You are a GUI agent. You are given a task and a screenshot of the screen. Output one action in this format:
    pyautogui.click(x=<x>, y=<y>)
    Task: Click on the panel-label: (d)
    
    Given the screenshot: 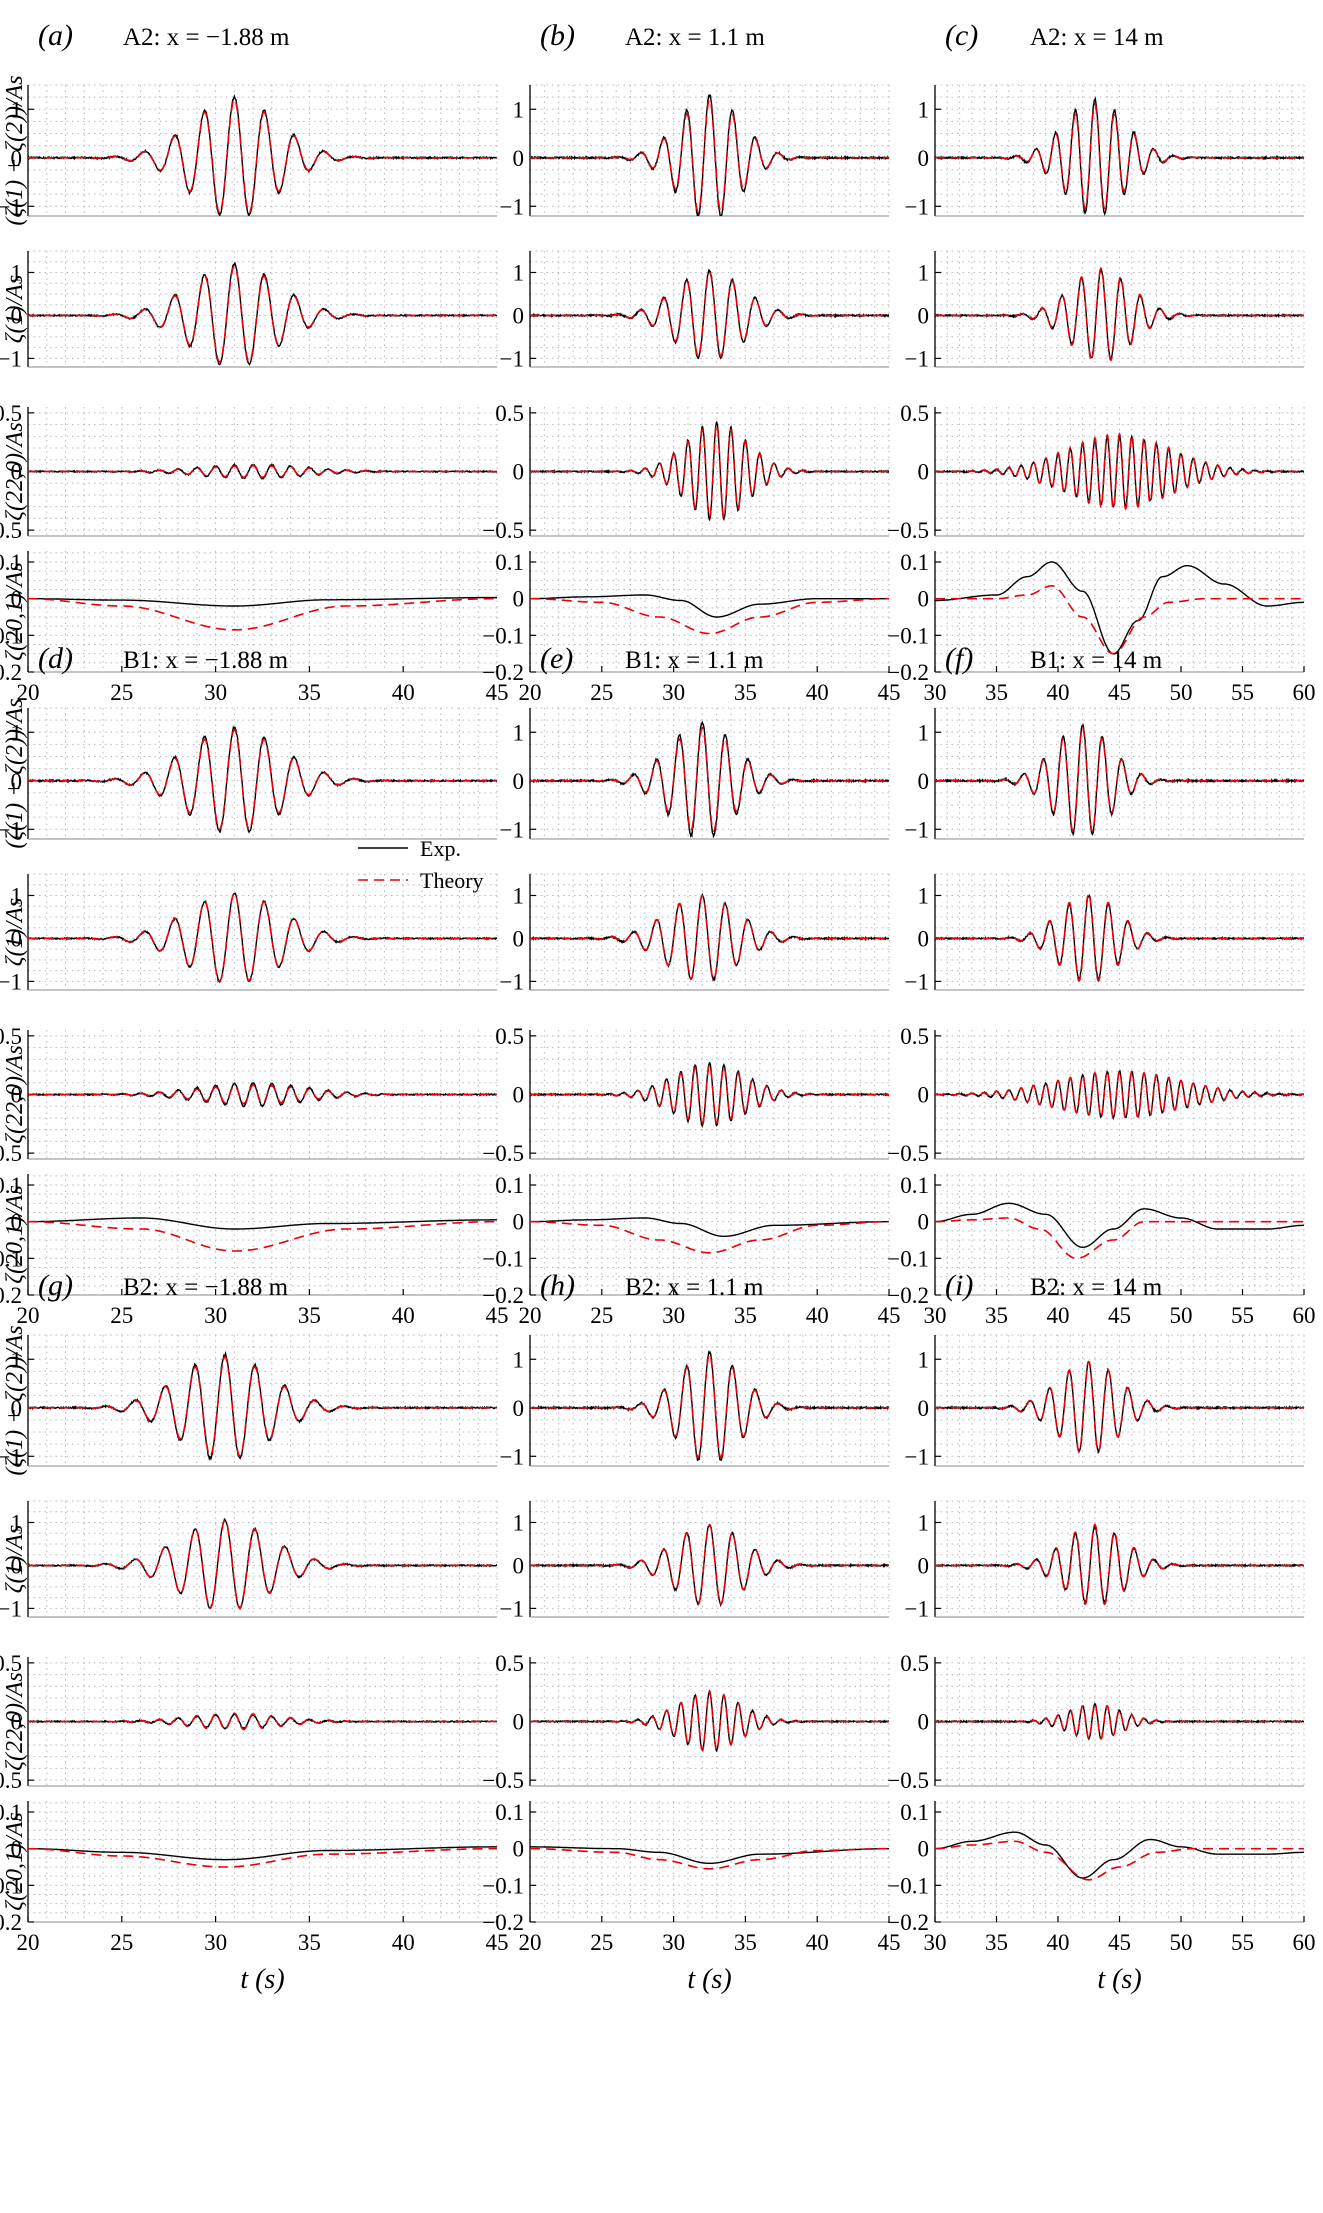 What is the action you would take?
    pyautogui.click(x=55, y=658)
    